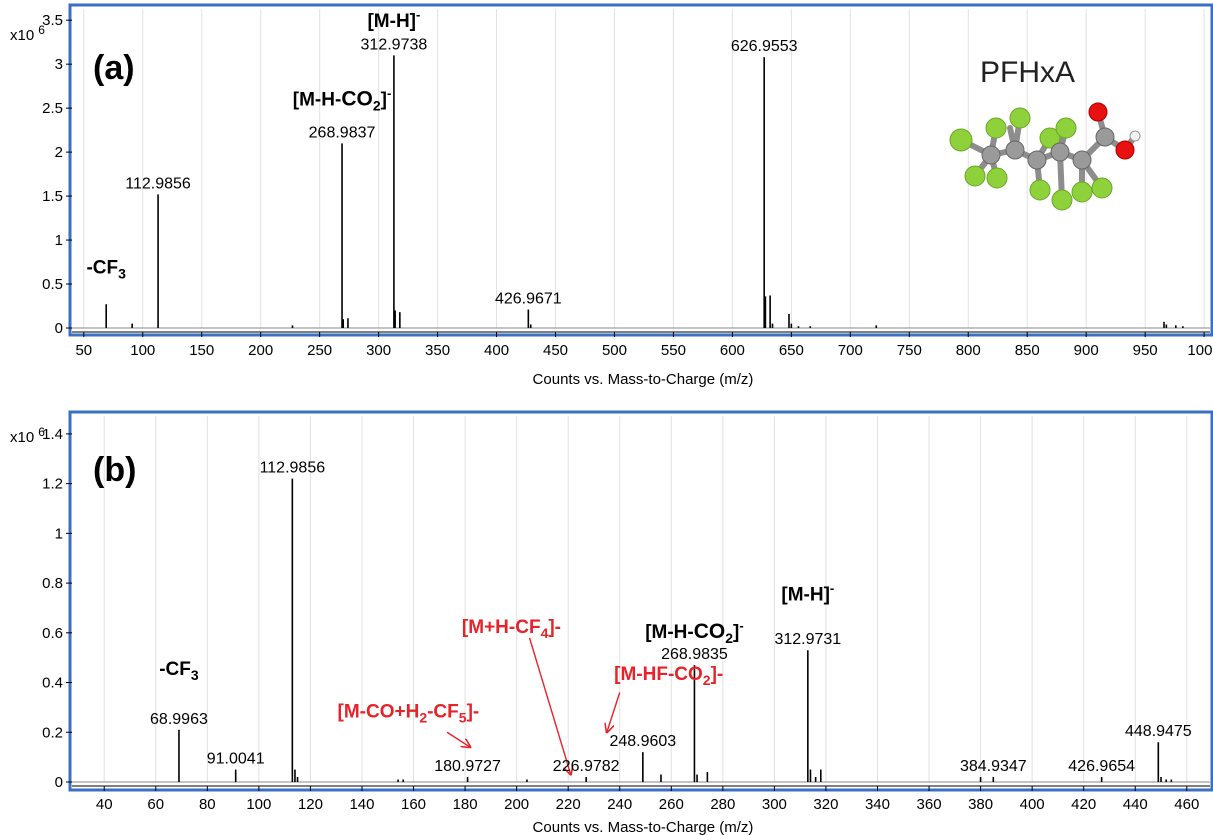 This screenshot has height=835, width=1213. What do you see at coordinates (722, 804) in the screenshot?
I see `x-tick-label: 280` at bounding box center [722, 804].